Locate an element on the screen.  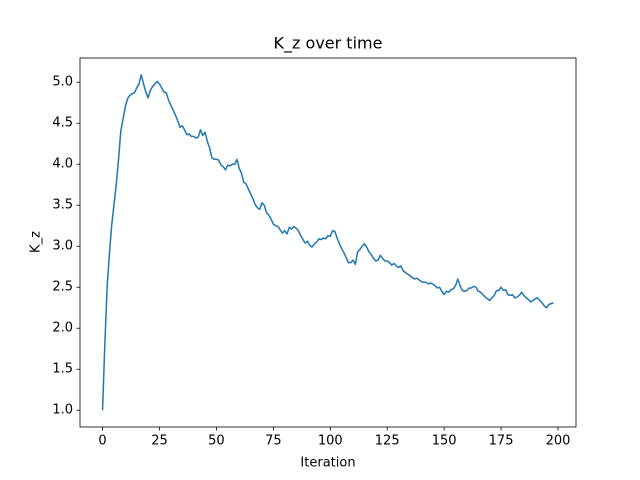
x-tick-label: 150 is located at coordinates (444, 441).